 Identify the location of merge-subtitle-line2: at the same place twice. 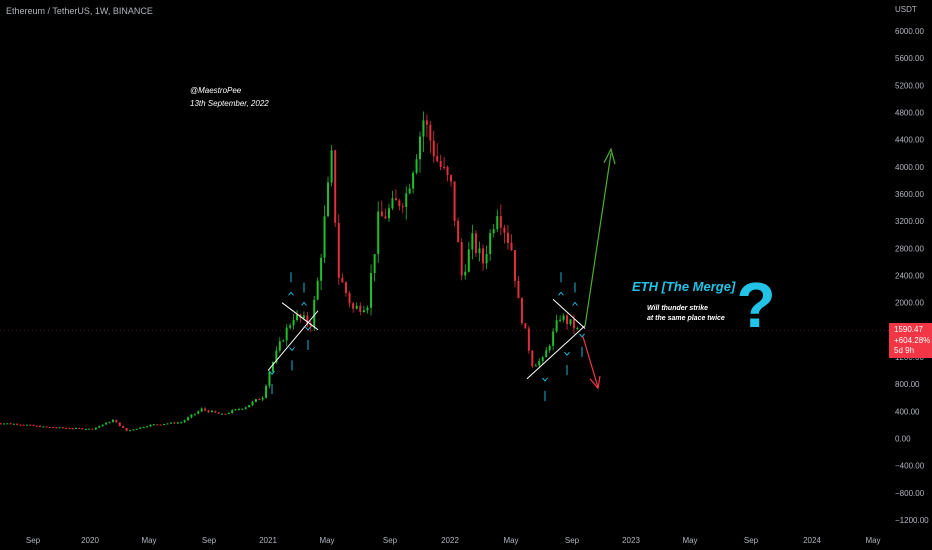
(686, 318).